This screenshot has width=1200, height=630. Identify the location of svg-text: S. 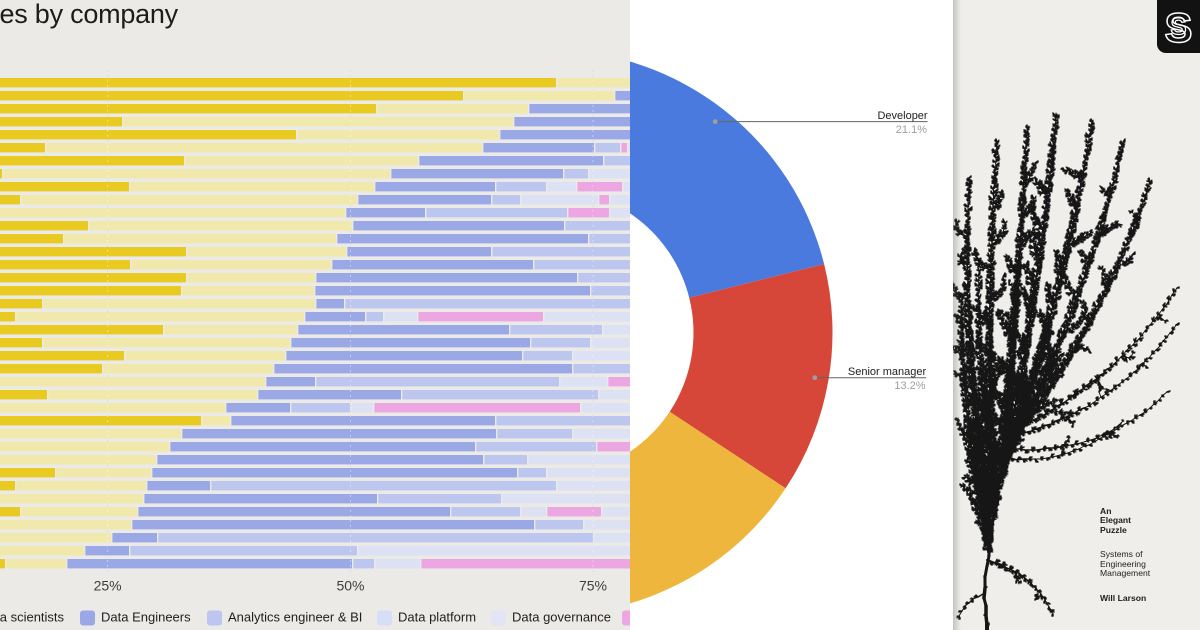
(1178, 27).